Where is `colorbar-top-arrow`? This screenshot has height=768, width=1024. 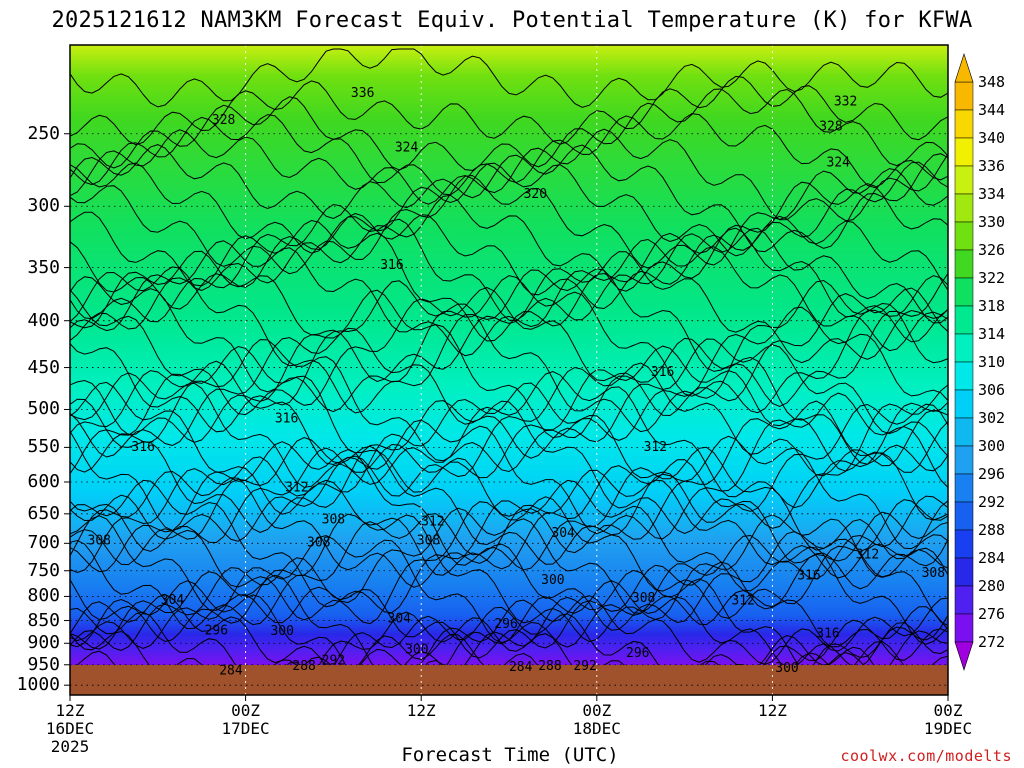
colorbar-top-arrow is located at coordinates (964, 68).